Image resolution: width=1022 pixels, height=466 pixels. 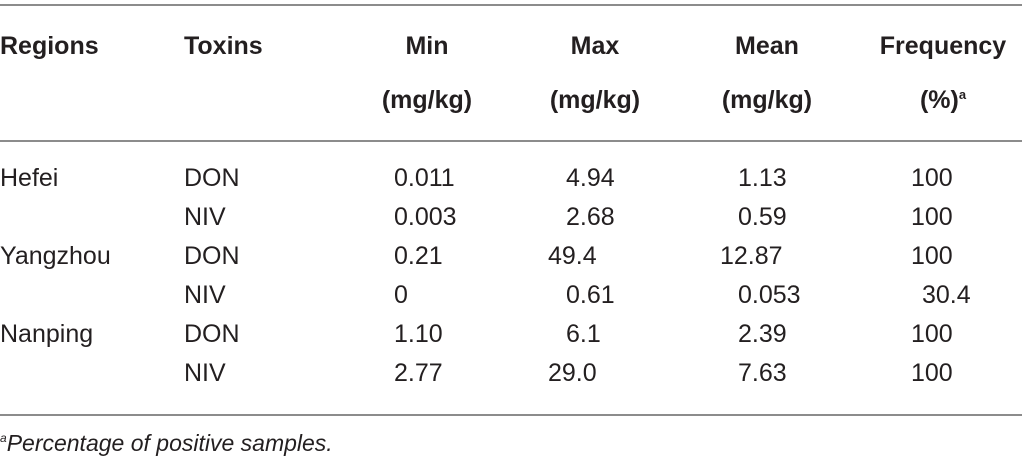 What do you see at coordinates (767, 46) in the screenshot?
I see `header-mean: Mean` at bounding box center [767, 46].